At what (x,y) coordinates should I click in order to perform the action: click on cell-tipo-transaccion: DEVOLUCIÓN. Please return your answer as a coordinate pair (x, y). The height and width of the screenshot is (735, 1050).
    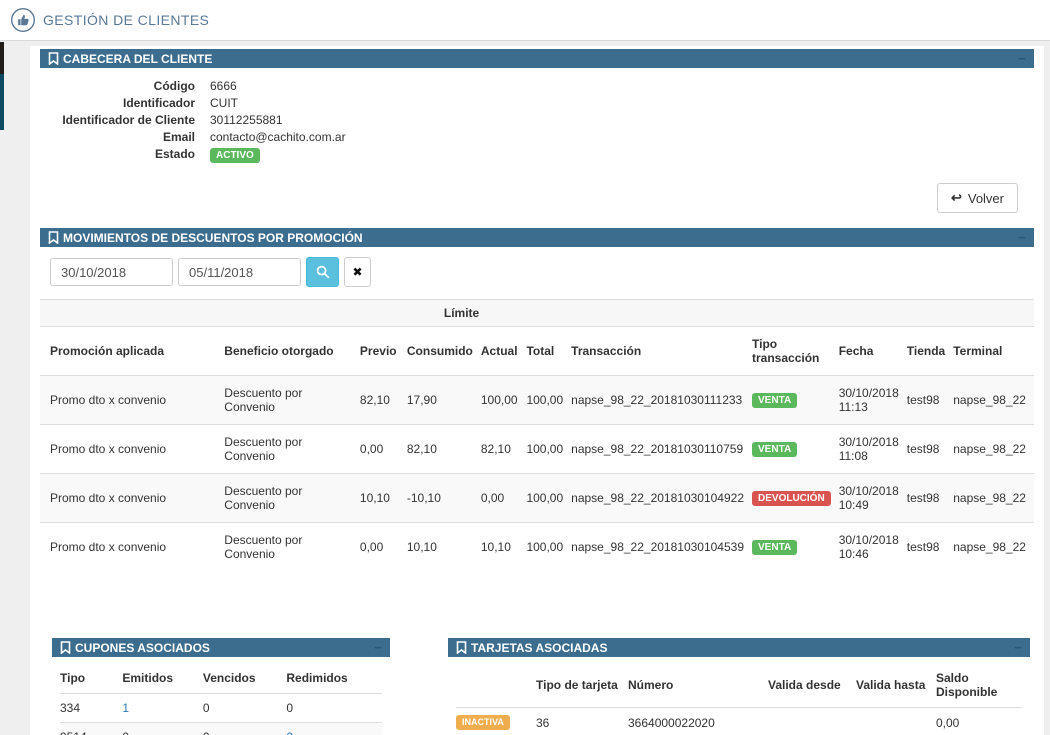
    Looking at the image, I should click on (795, 498).